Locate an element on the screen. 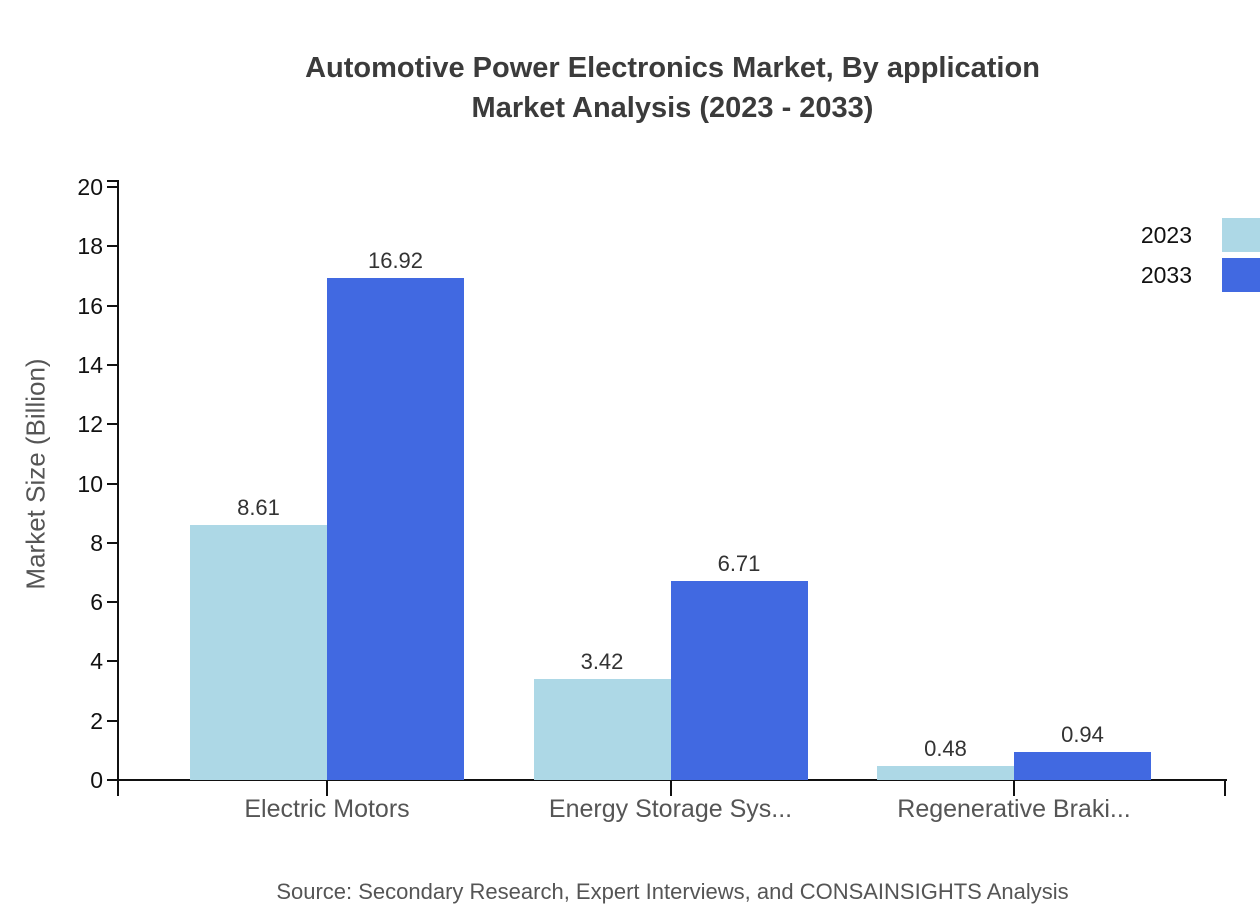  x-axis-end-tick is located at coordinates (1225, 788).